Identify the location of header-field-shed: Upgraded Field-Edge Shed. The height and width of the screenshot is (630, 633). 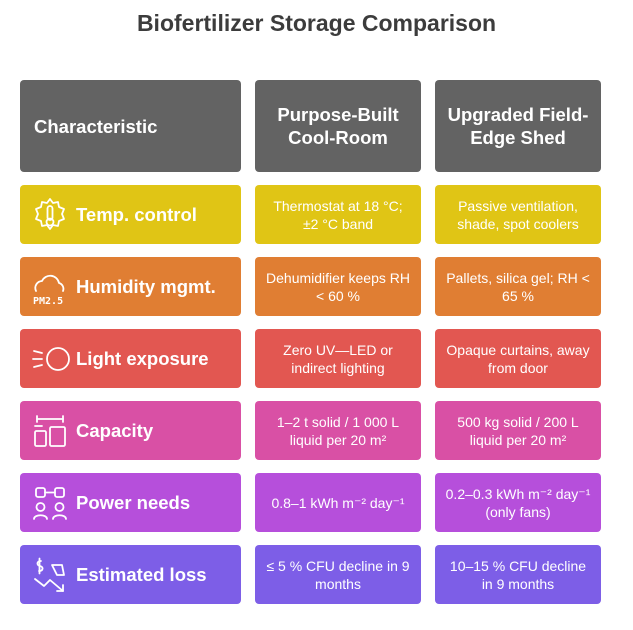
(518, 126).